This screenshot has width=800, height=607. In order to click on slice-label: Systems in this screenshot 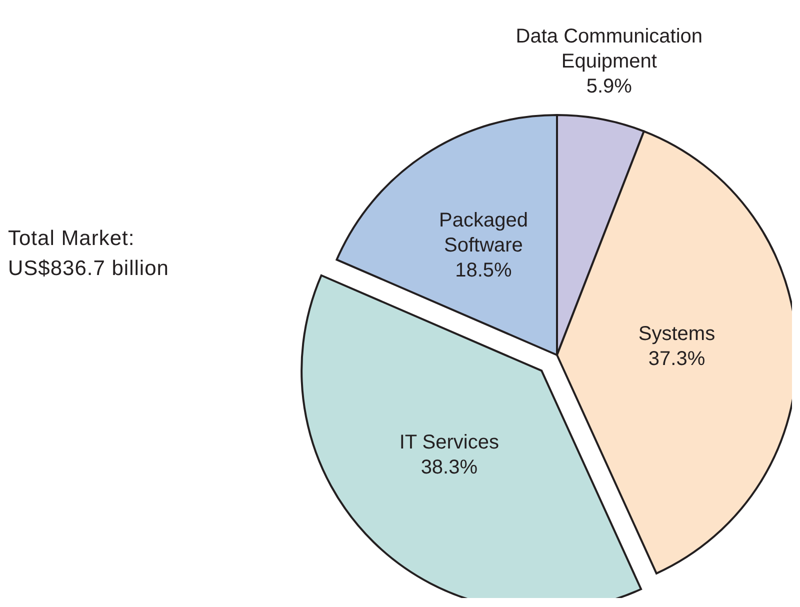, I will do `click(677, 333)`.